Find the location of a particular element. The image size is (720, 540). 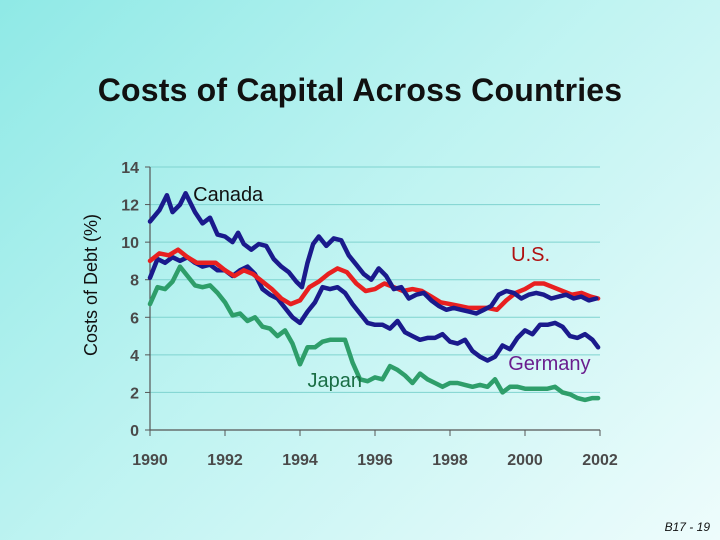

x-tick-label: 1992 is located at coordinates (225, 460).